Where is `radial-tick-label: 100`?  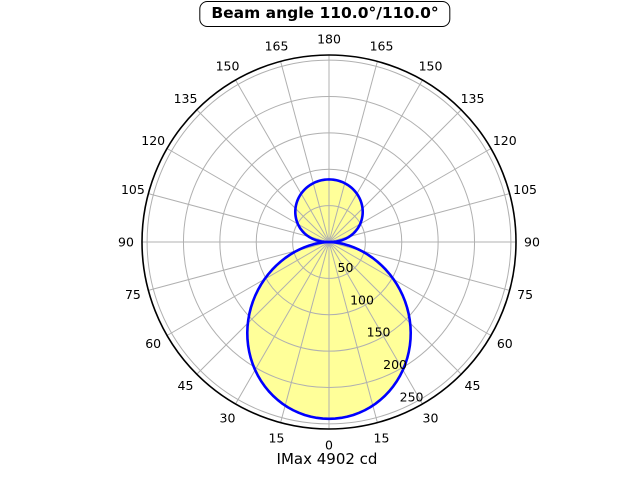
radial-tick-label: 100 is located at coordinates (362, 299).